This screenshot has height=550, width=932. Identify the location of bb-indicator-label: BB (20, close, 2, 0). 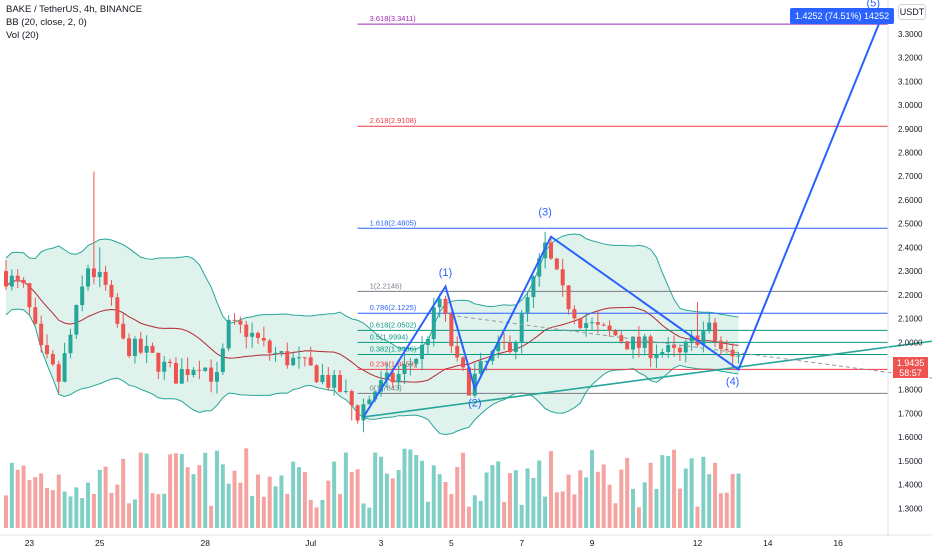
(46, 22).